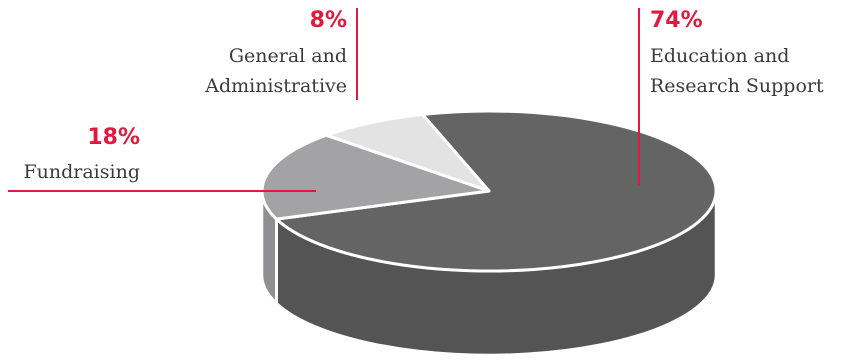 This screenshot has height=363, width=851. What do you see at coordinates (407, 153) in the screenshot?
I see `slice-general-and-administrative` at bounding box center [407, 153].